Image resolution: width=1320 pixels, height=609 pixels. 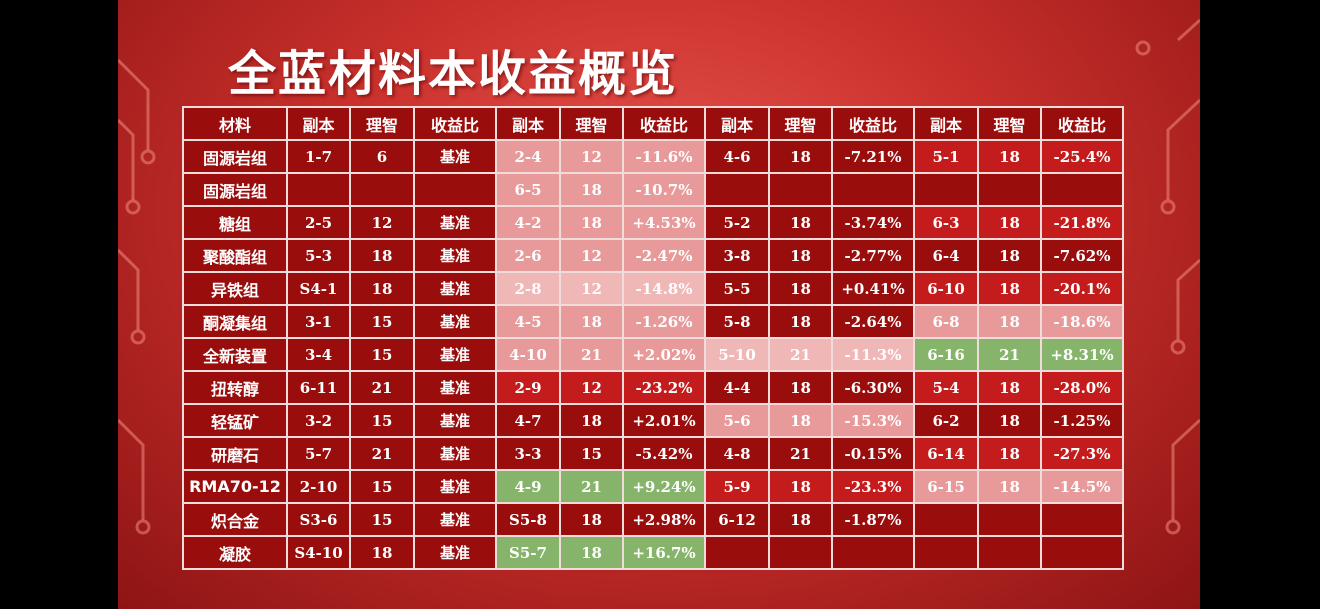 I want to click on table-cell: 4-5, so click(x=528, y=321).